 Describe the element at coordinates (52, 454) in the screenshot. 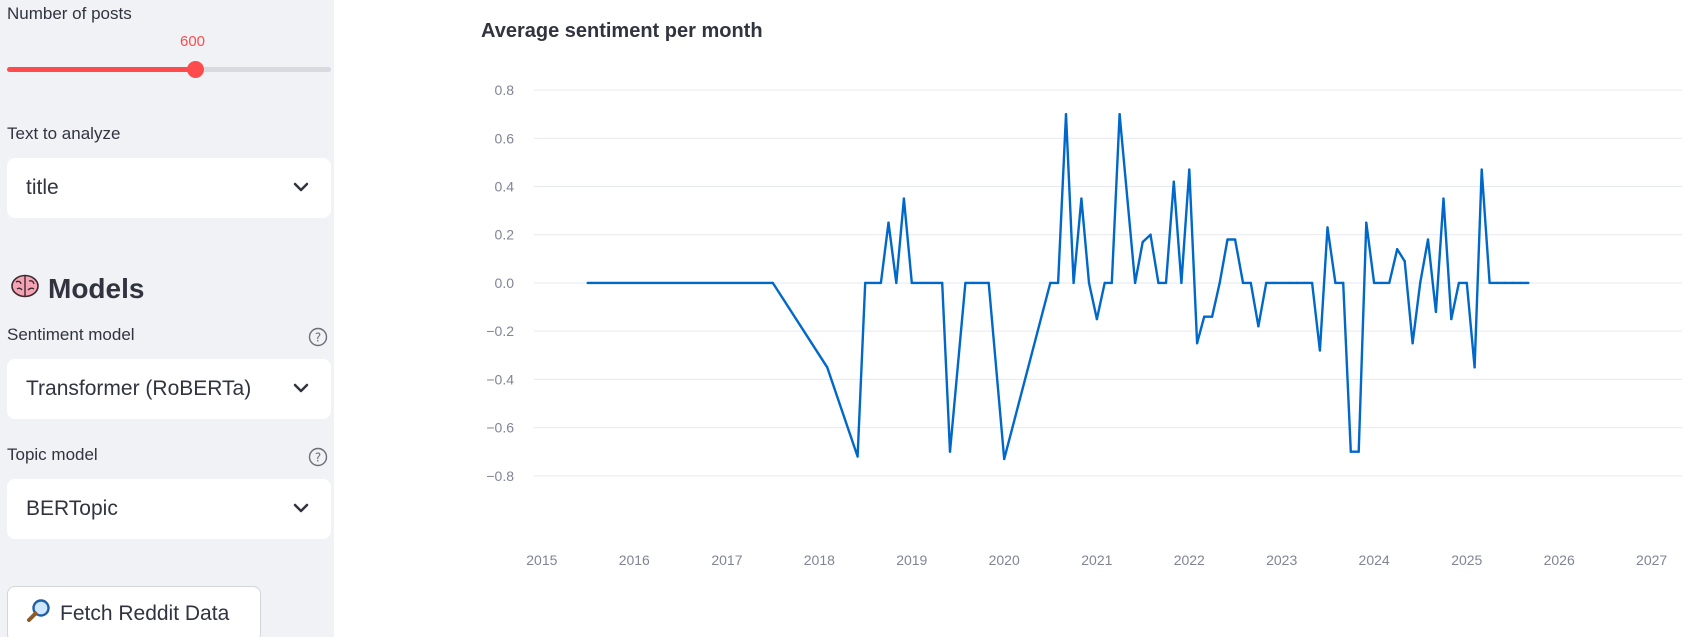

I see `topic-model-label: Topic model` at that location.